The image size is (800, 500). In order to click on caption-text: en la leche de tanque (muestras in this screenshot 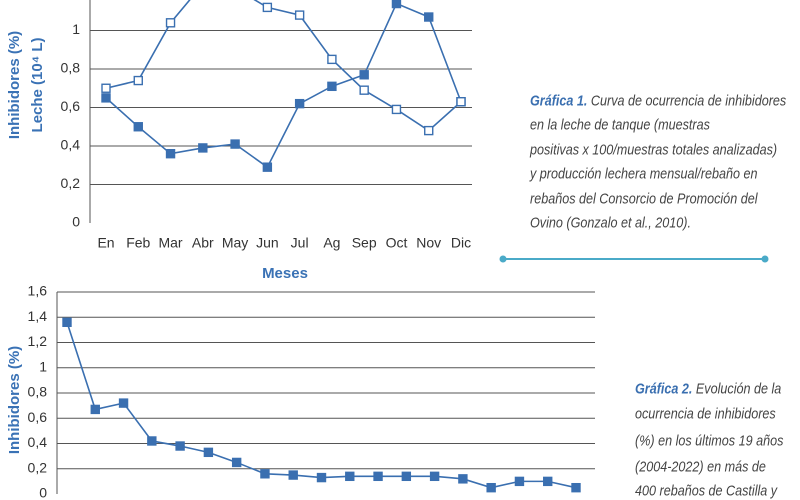, I will do `click(620, 123)`.